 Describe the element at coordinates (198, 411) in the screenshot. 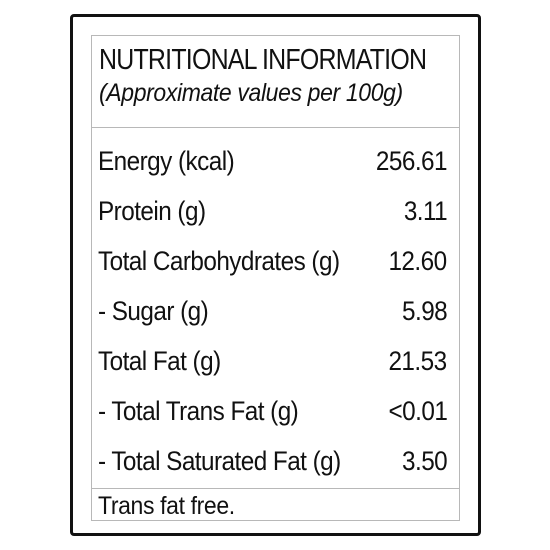

I see `nutrient-label: - Total Trans Fat (g)` at that location.